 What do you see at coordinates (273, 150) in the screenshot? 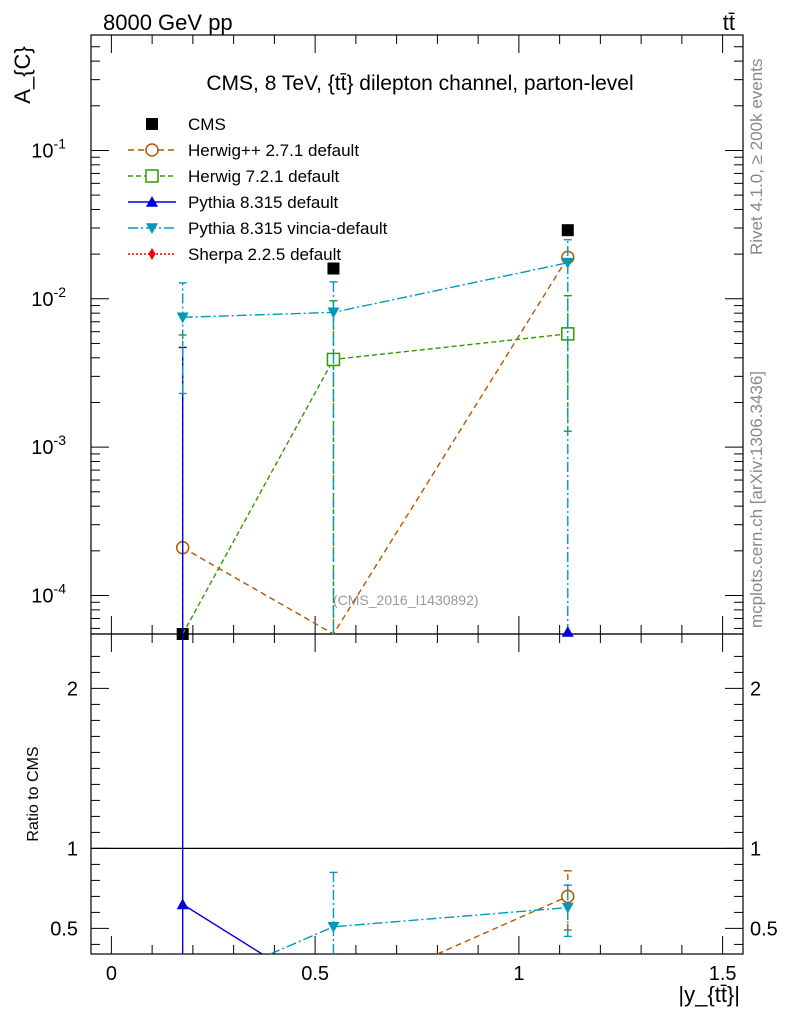
I see `legend-label: Herwig++ 2.7.1 default` at bounding box center [273, 150].